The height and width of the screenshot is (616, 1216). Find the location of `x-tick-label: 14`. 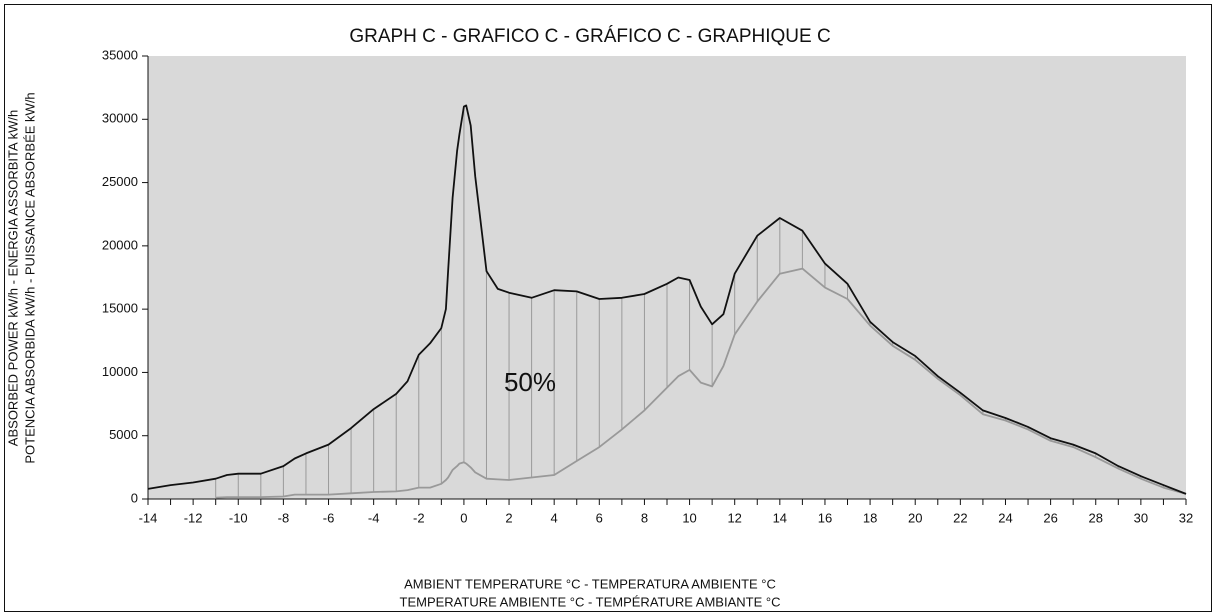

x-tick-label: 14 is located at coordinates (780, 517).